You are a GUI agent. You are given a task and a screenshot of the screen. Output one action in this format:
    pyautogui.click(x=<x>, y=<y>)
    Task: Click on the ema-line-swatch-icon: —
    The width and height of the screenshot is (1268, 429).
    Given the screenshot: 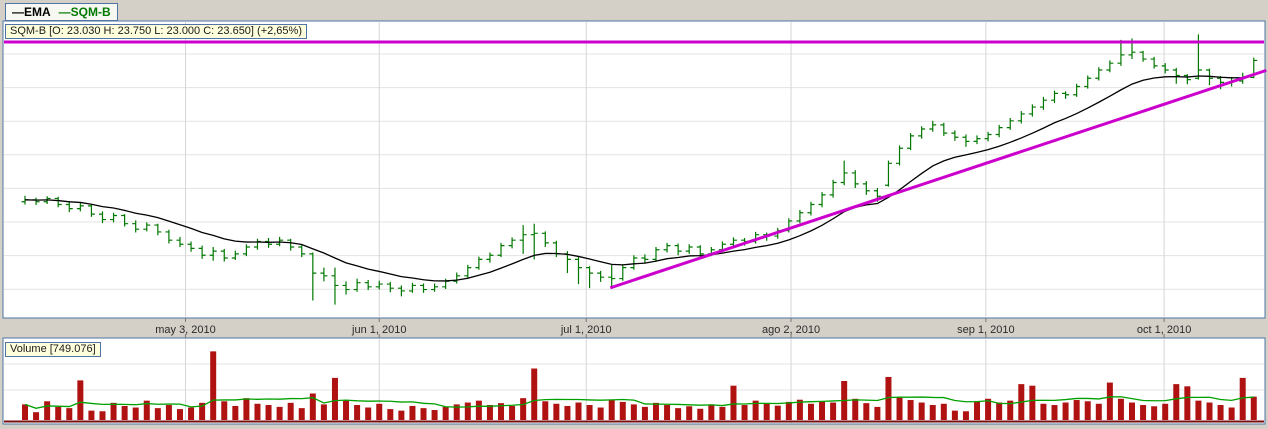 What is the action you would take?
    pyautogui.click(x=18, y=12)
    